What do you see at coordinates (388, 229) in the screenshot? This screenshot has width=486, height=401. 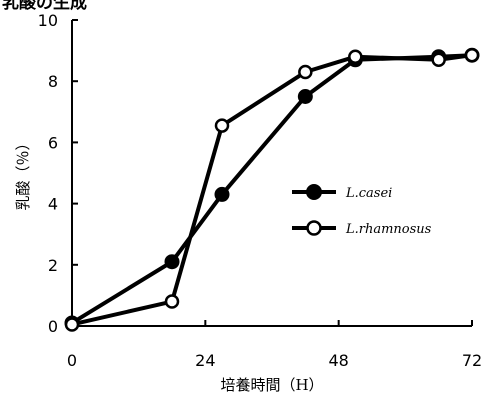 I see `legend-label-l-rhamnosus: L.rhamnosus` at bounding box center [388, 229].